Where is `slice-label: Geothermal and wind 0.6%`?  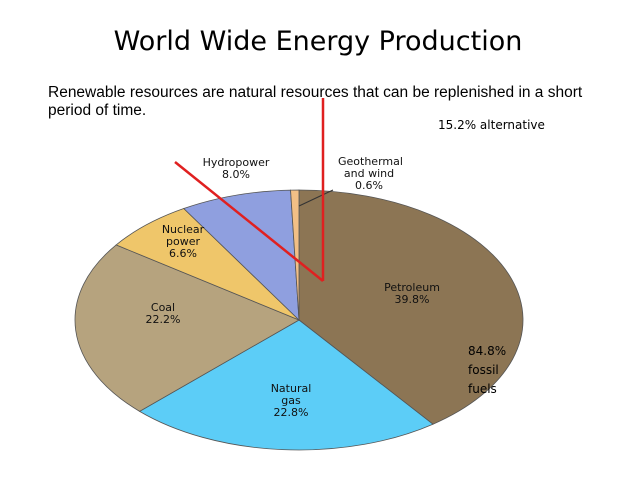
slice-label: Geothermal and wind 0.6% is located at coordinates (370, 174).